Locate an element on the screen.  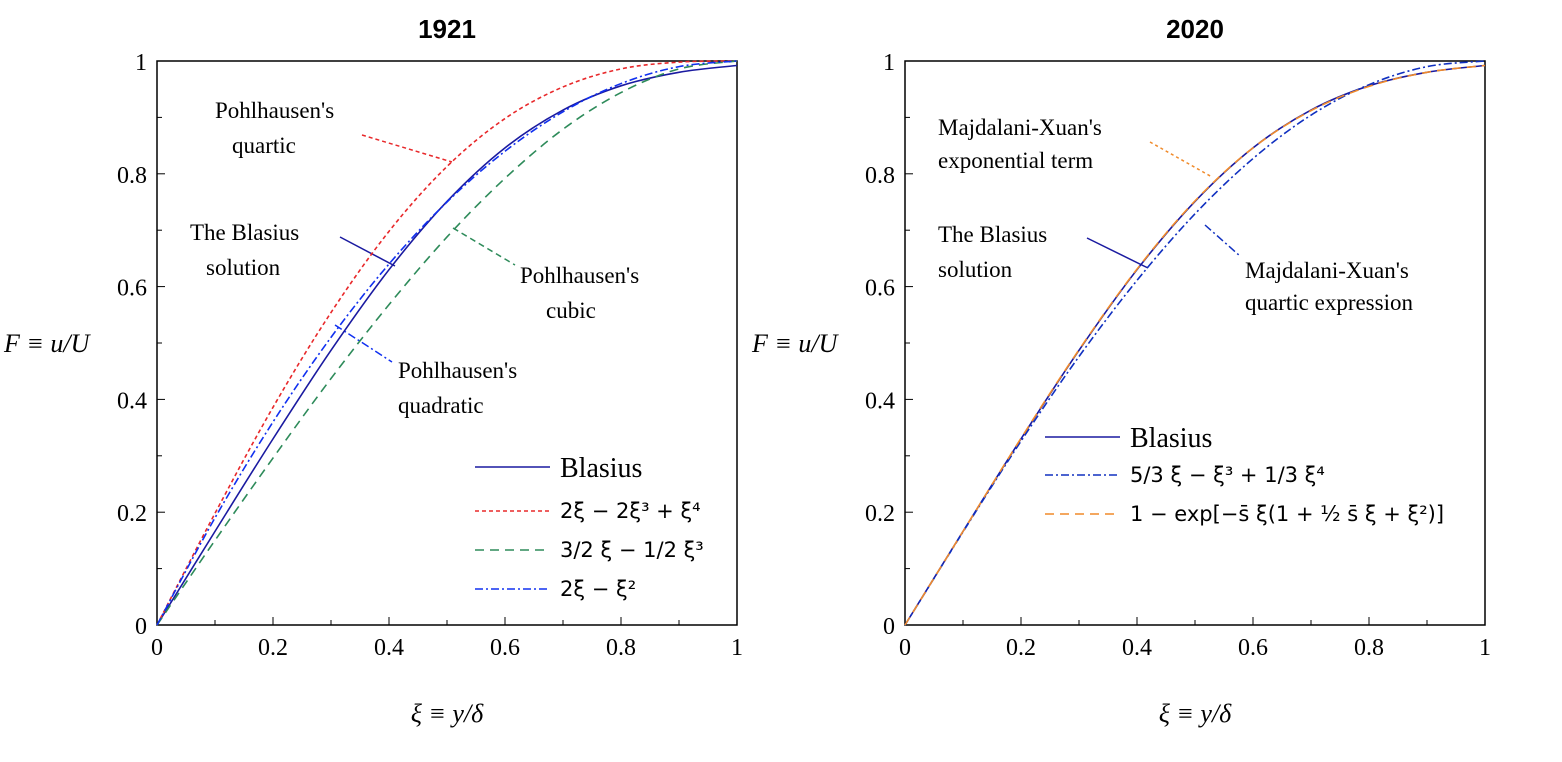
legend-label-1: 2ξ − 2ξ³ + ξ⁴ is located at coordinates (630, 511).